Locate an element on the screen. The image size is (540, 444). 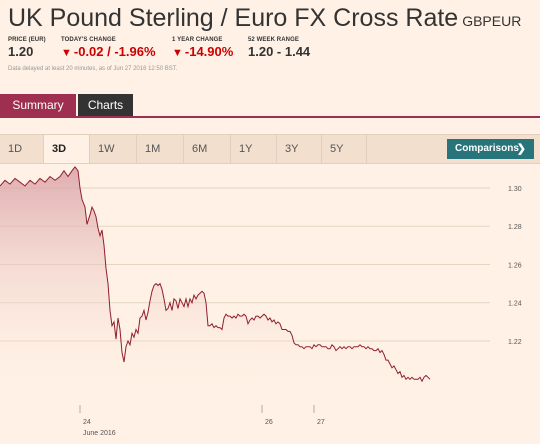
today-change-label: TODAY'S CHANGE is located at coordinates (88, 40).